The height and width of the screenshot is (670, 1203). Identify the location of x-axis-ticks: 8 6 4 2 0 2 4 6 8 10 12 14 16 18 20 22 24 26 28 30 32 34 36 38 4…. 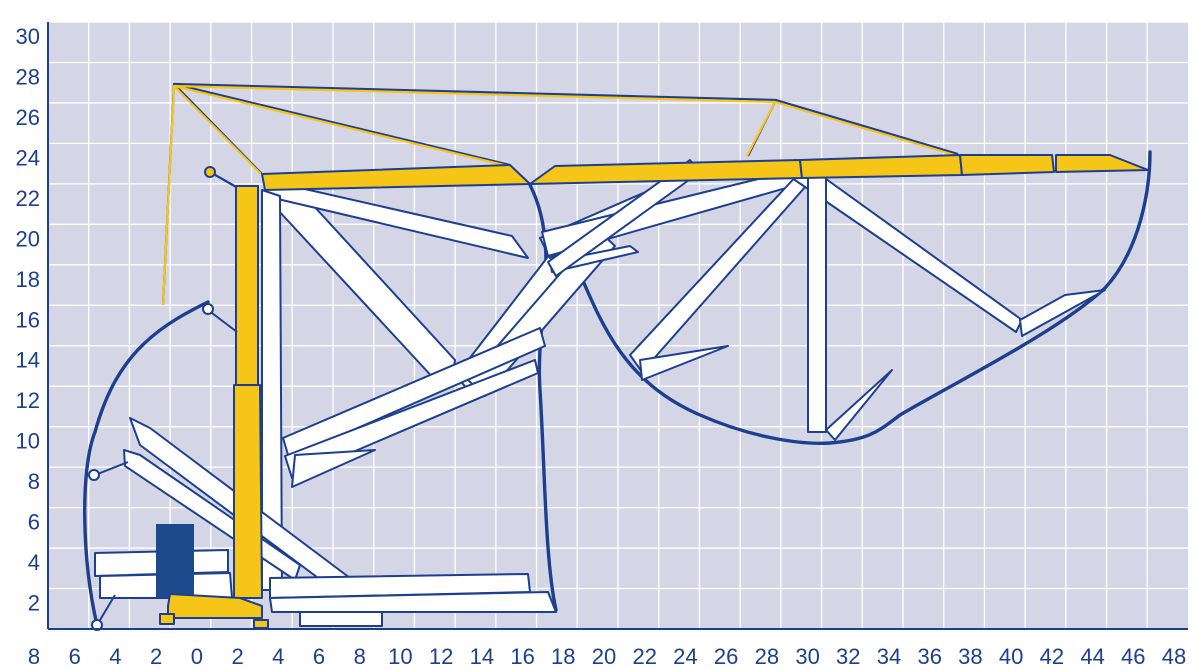
(607, 656).